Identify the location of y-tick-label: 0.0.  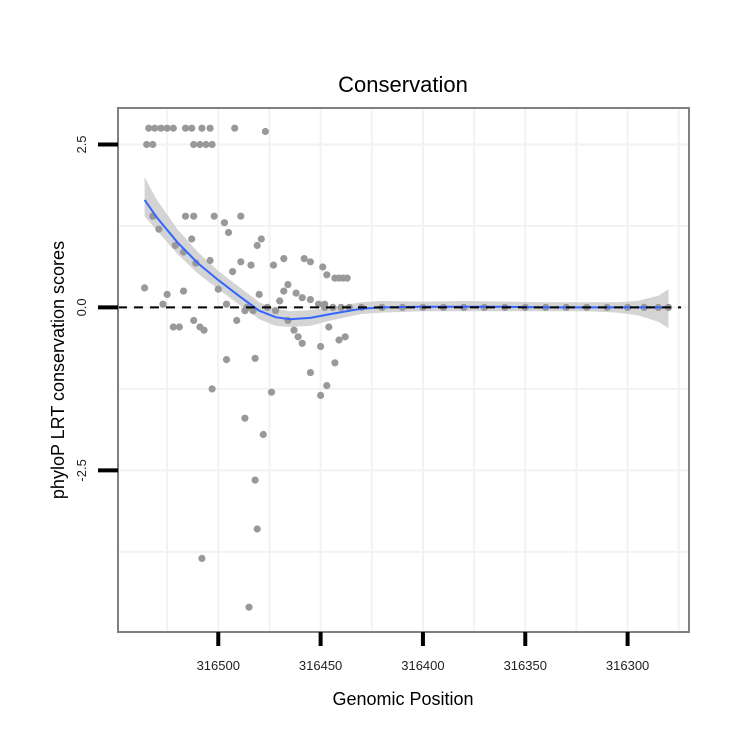
(81, 307).